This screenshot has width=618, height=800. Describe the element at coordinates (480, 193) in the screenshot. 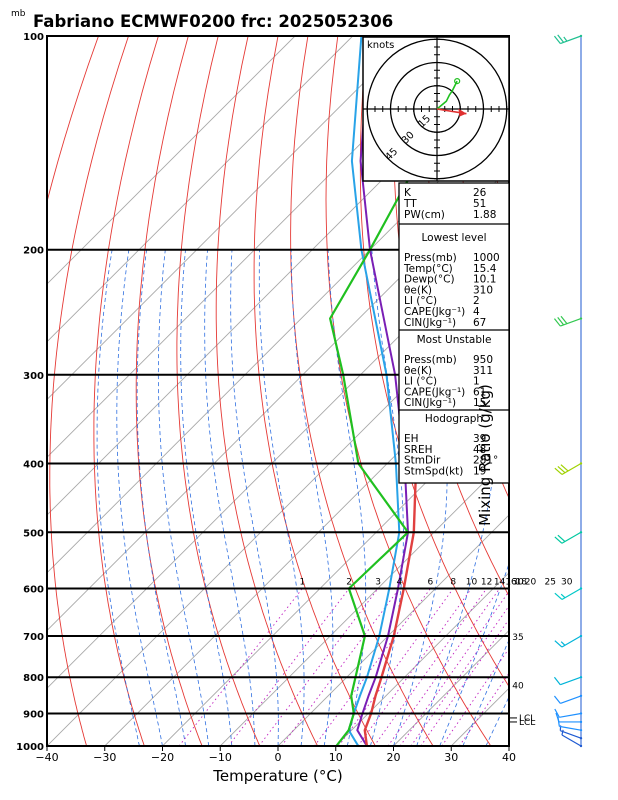

I see `index-value: 26` at that location.